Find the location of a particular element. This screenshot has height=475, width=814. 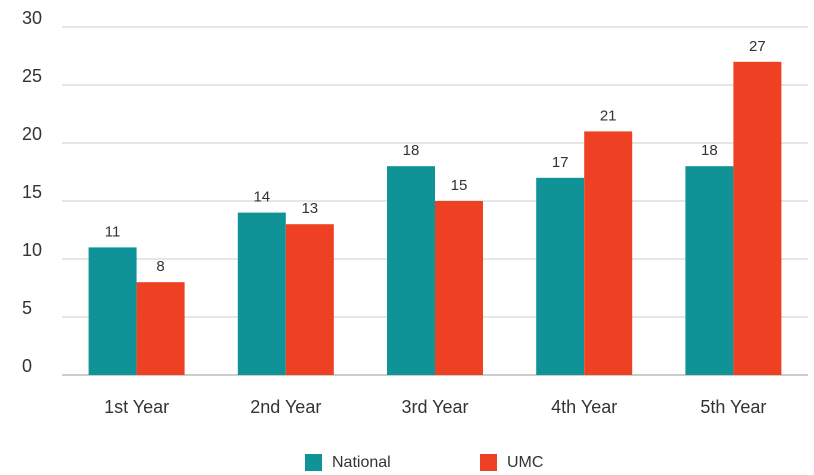

x-tick-label: 4th Year is located at coordinates (584, 407).